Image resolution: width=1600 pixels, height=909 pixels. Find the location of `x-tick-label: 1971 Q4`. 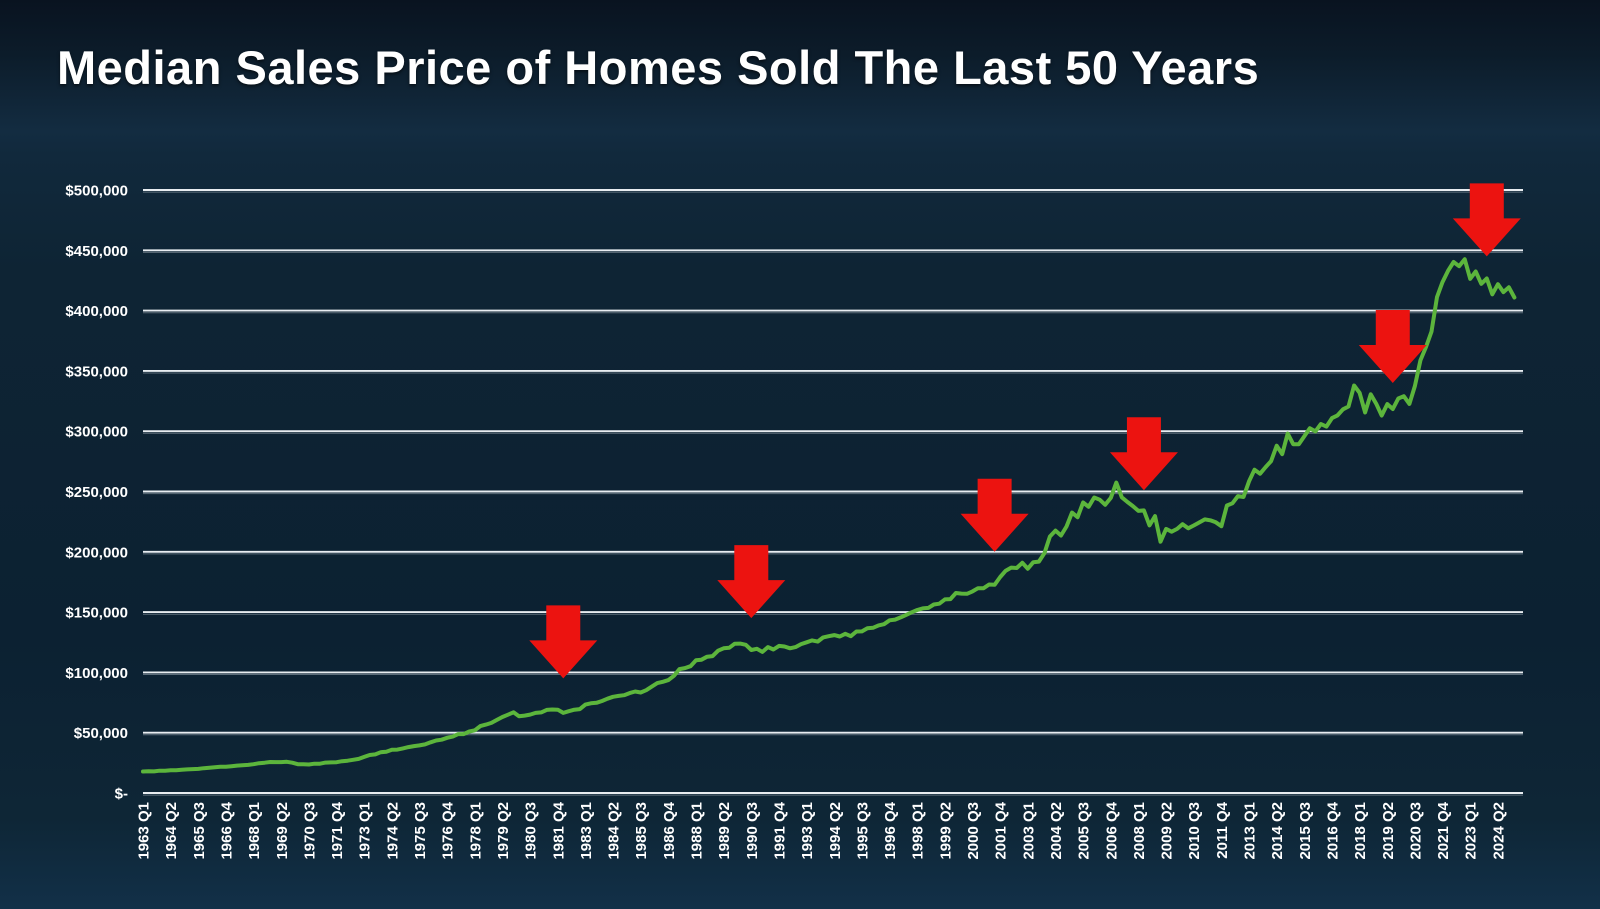

x-tick-label: 1971 Q4 is located at coordinates (337, 830).